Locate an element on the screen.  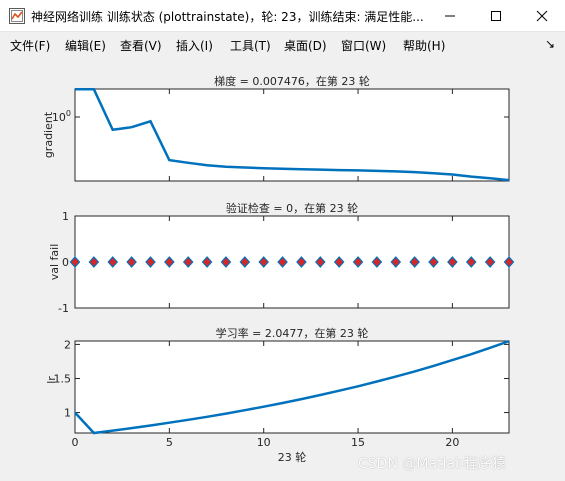
menu-tools: 工具(T) is located at coordinates (250, 46).